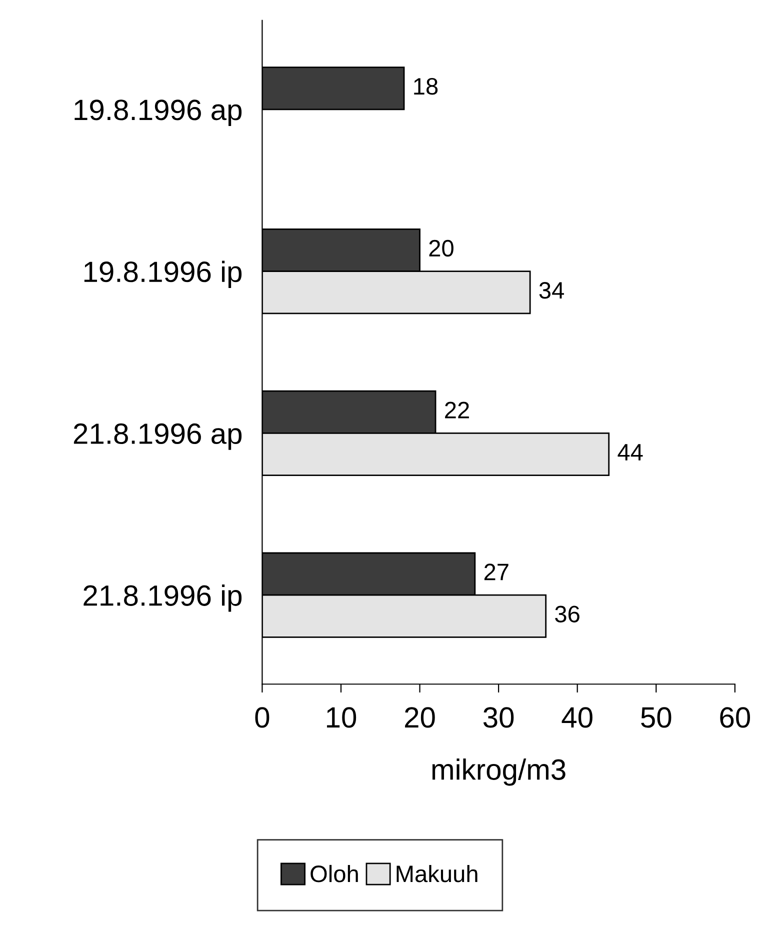 The width and height of the screenshot is (760, 927). I want to click on x-tick-label: 30, so click(498, 717).